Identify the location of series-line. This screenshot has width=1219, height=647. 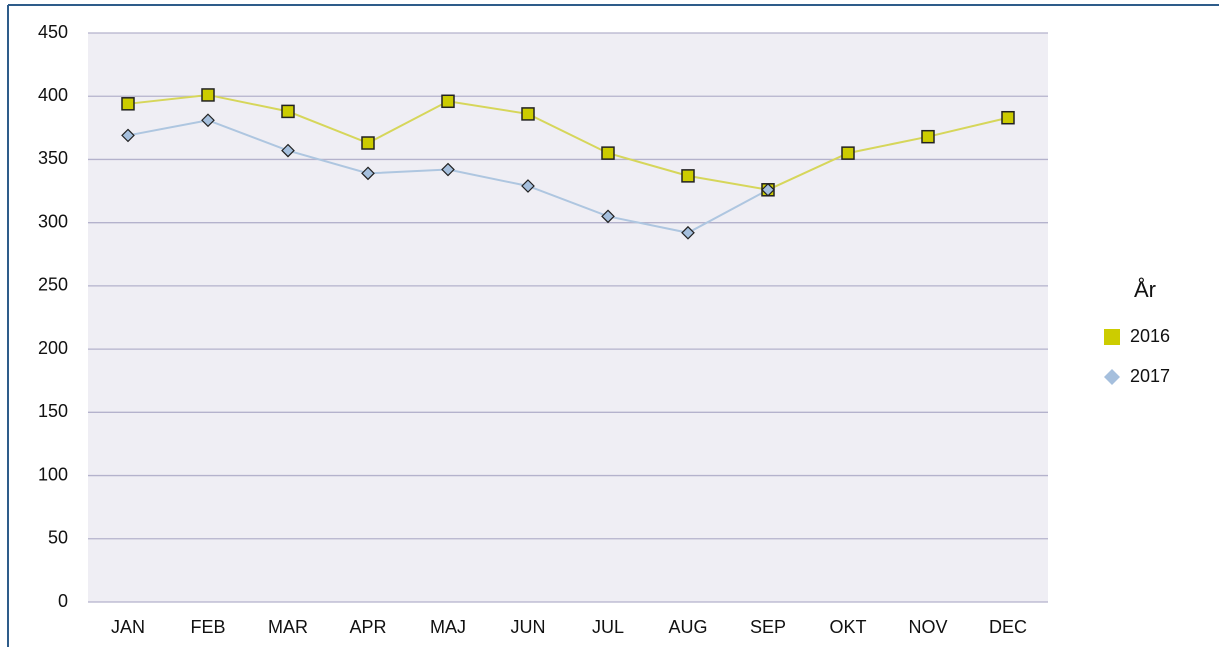
(568, 142).